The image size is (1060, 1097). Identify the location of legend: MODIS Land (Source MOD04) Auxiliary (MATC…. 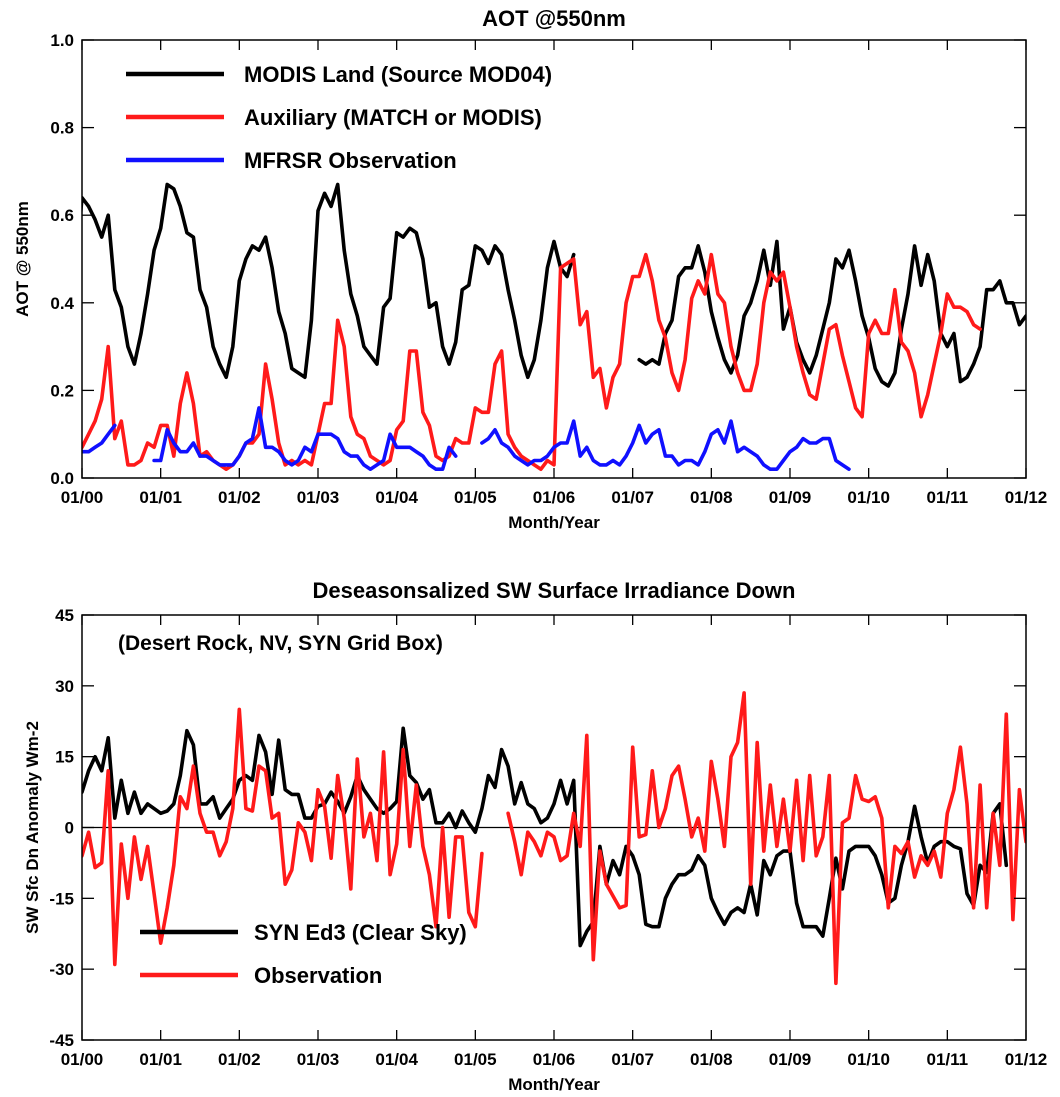
(339, 117).